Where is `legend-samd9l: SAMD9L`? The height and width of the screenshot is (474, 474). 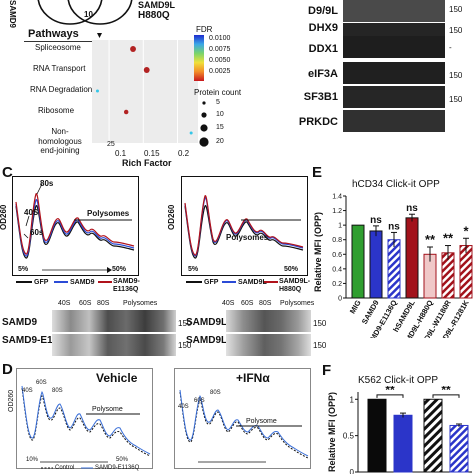 legend-samd9l: SAMD9L is located at coordinates (252, 282).